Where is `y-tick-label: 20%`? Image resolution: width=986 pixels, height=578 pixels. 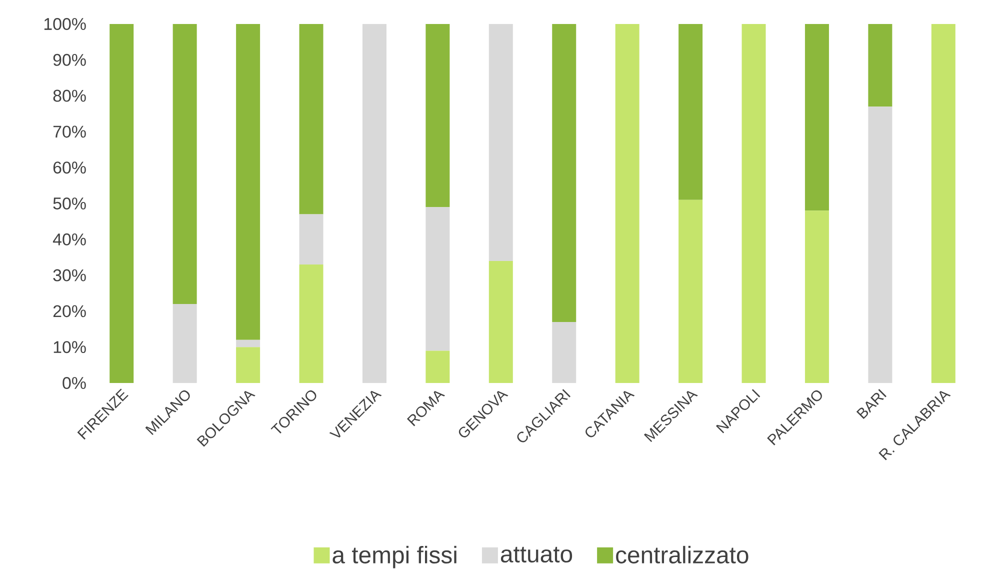 y-tick-label: 20% is located at coordinates (69, 311).